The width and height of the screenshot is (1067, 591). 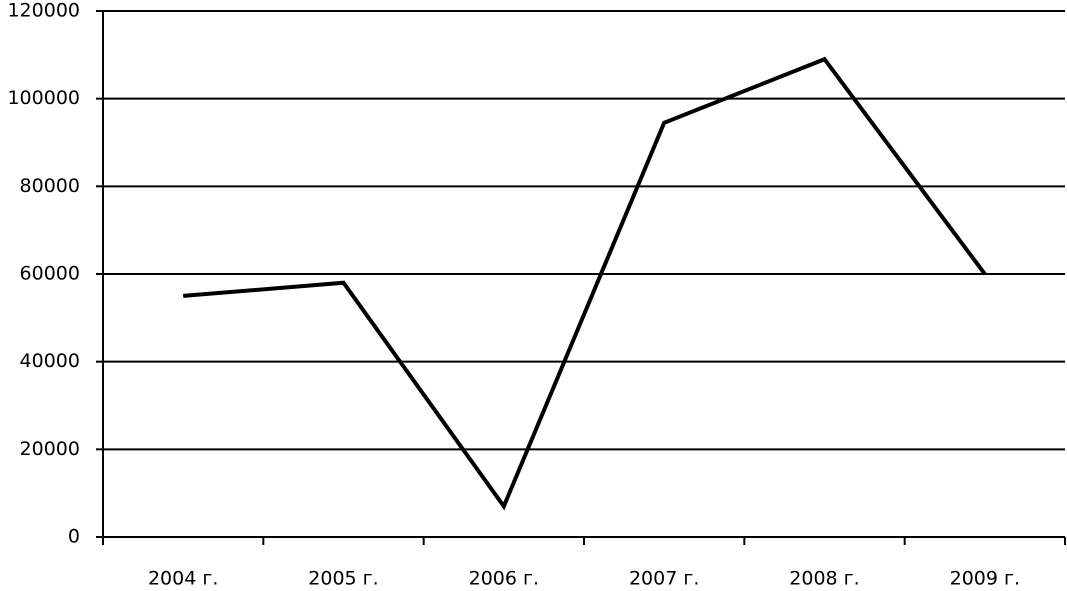 What do you see at coordinates (43, 11) in the screenshot?
I see `y-tick-label: 120000` at bounding box center [43, 11].